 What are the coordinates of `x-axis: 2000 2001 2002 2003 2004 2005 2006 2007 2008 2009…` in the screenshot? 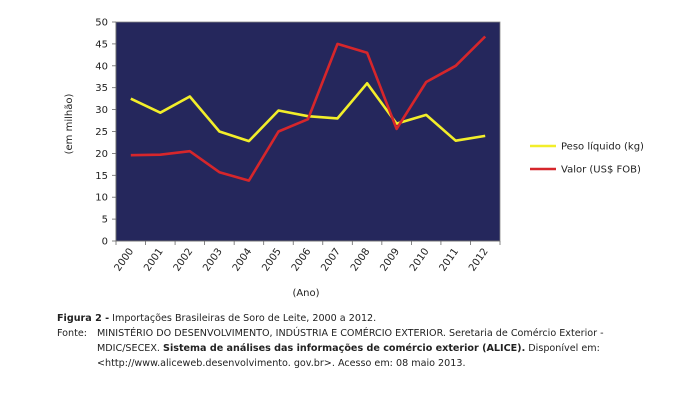 It's located at (307, 257).